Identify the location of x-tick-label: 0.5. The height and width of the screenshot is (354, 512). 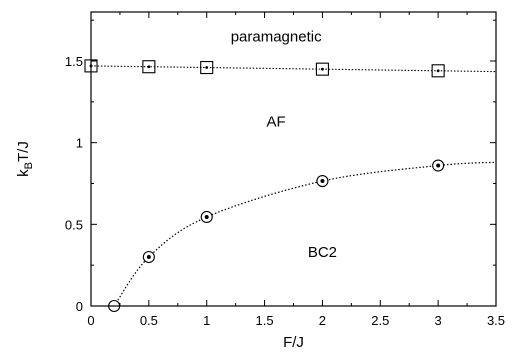
(149, 320).